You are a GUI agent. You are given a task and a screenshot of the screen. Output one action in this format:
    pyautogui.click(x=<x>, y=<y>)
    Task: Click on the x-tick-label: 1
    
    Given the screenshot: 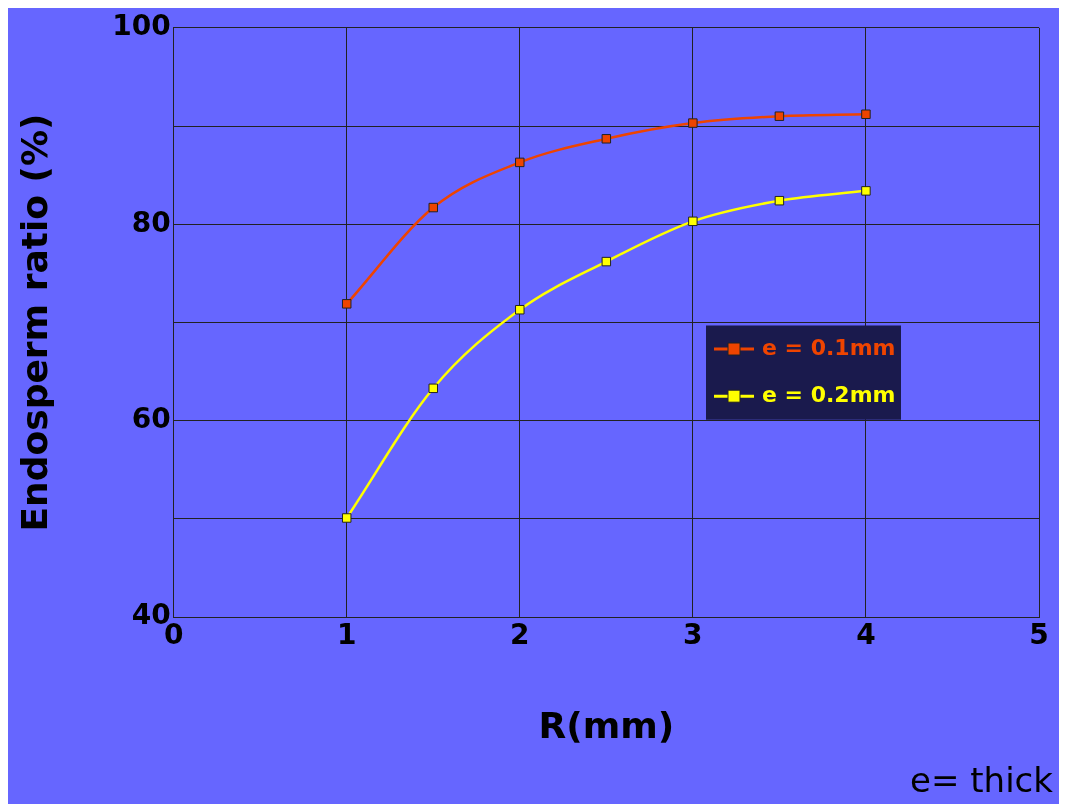 What is the action you would take?
    pyautogui.click(x=346, y=635)
    